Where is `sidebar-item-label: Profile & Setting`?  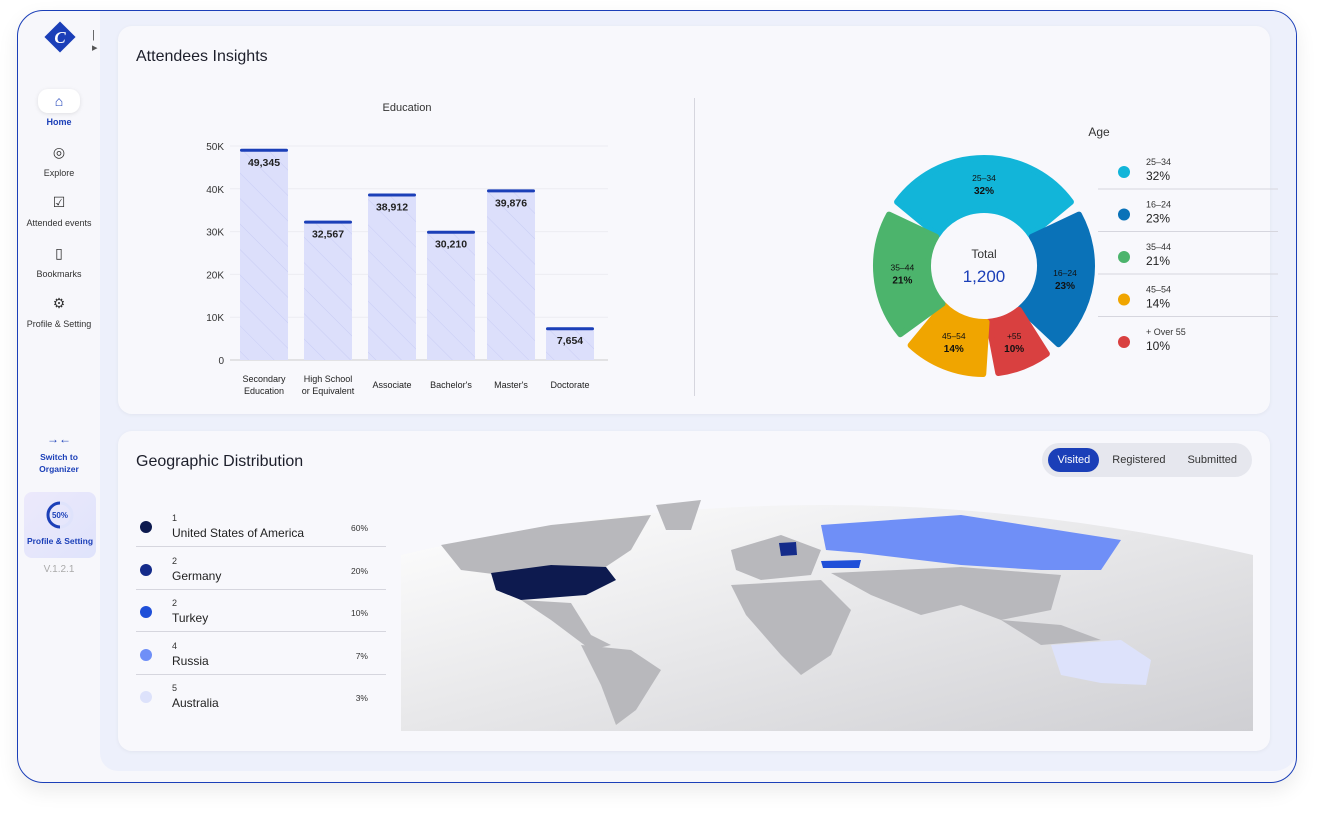
sidebar-item-label: Profile & Setting is located at coordinates (59, 324).